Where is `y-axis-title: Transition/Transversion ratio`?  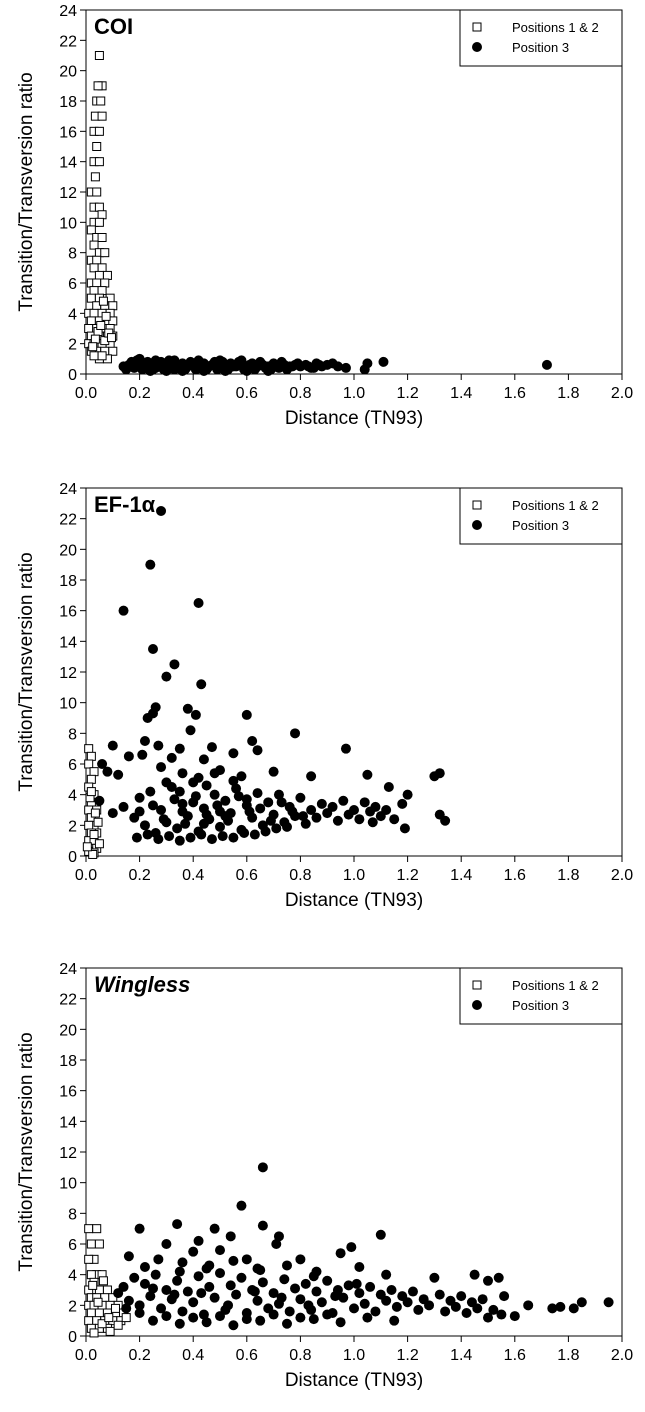
y-axis-title: Transition/Transversion ratio is located at coordinates (26, 191).